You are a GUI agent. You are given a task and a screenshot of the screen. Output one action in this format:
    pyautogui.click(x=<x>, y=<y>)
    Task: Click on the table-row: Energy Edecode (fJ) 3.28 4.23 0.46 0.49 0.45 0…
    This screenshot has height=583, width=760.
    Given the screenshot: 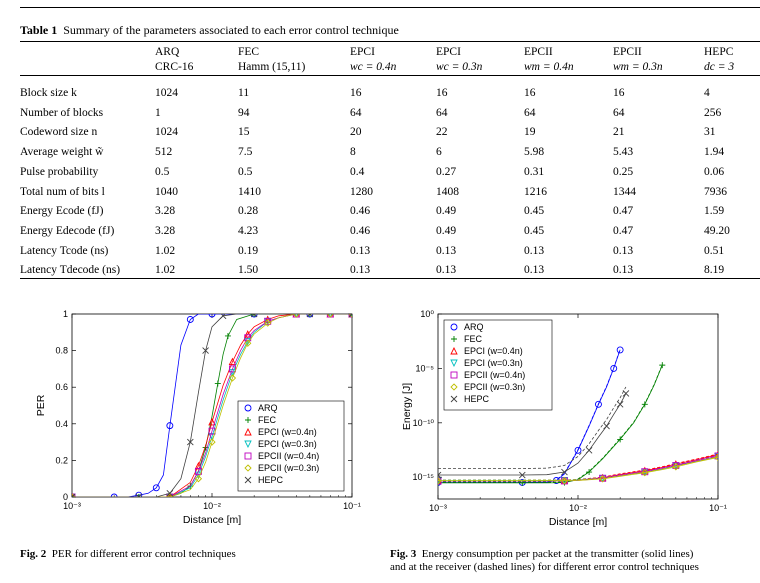 What is the action you would take?
    pyautogui.click(x=390, y=232)
    